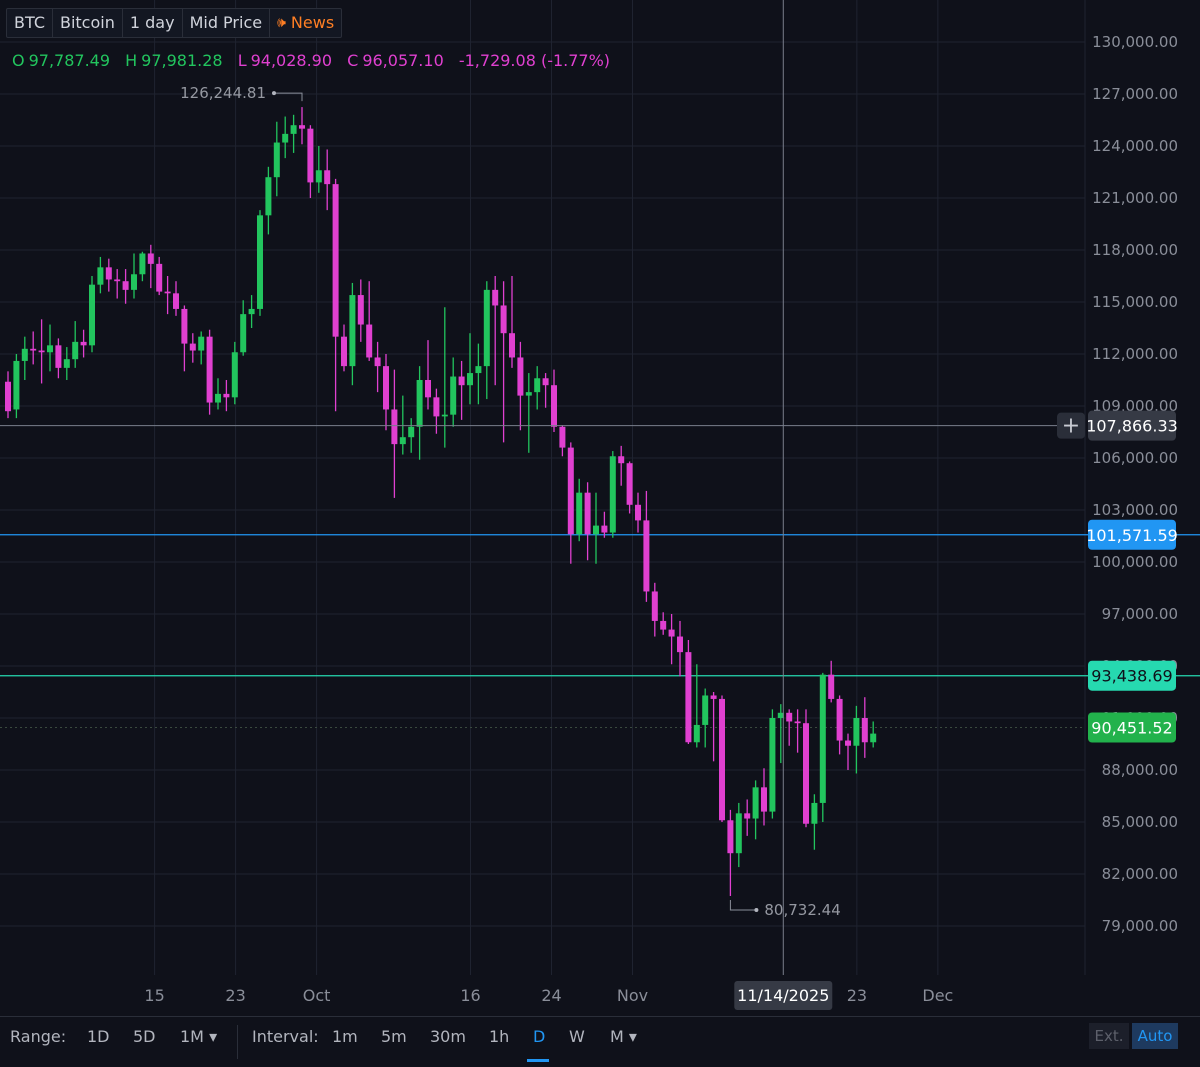 This screenshot has width=1200, height=1067. What do you see at coordinates (274, 93) in the screenshot?
I see `high-annotation-dot` at bounding box center [274, 93].